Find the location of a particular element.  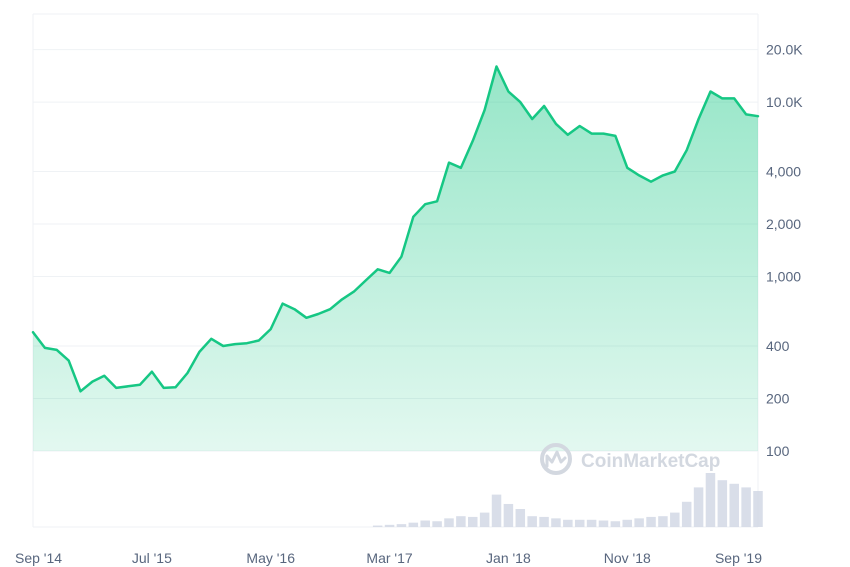

x-tick-label: Sep '14 is located at coordinates (38, 558).